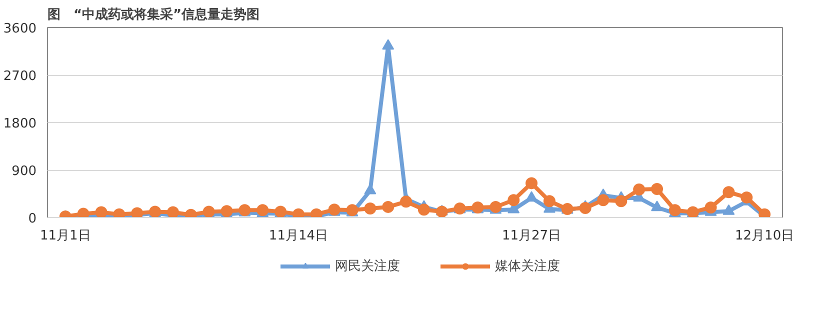  Describe the element at coordinates (24, 171) in the screenshot. I see `y-tick-label: 900` at that location.